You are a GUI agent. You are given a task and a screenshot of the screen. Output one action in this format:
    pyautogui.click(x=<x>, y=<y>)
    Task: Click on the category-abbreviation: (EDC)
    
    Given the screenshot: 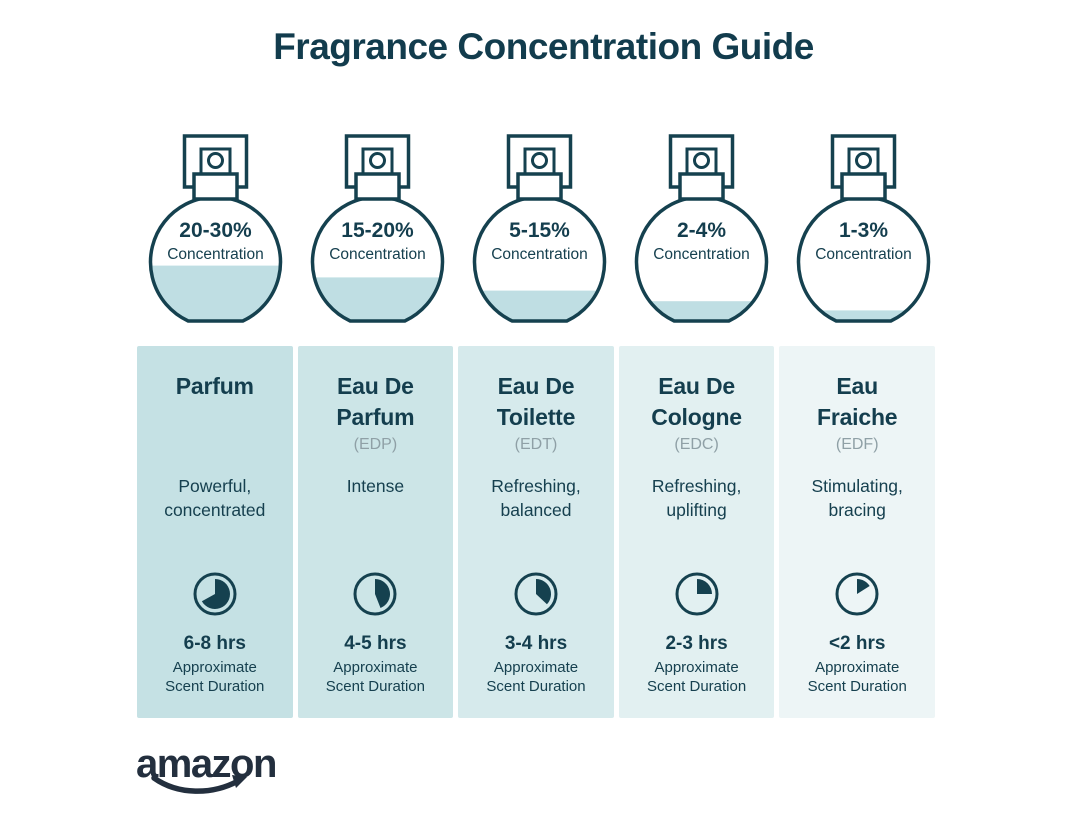 What is the action you would take?
    pyautogui.click(x=696, y=444)
    